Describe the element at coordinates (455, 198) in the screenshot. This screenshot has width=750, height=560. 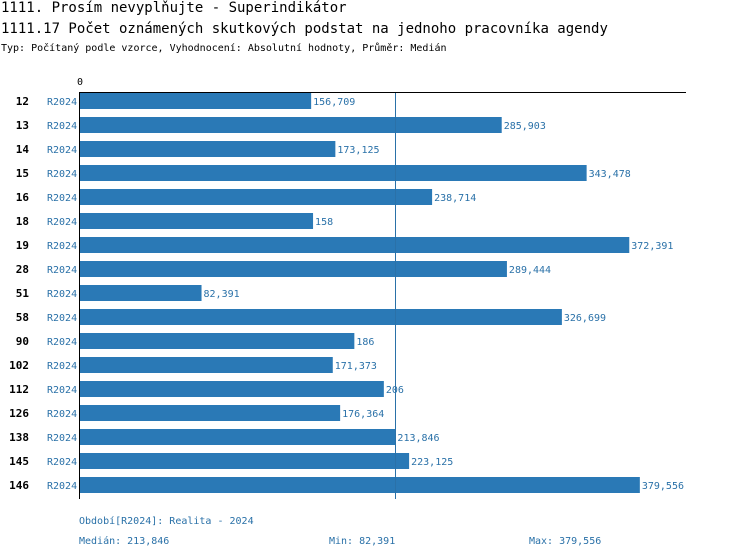
I see `value-label: 238,714` at that location.